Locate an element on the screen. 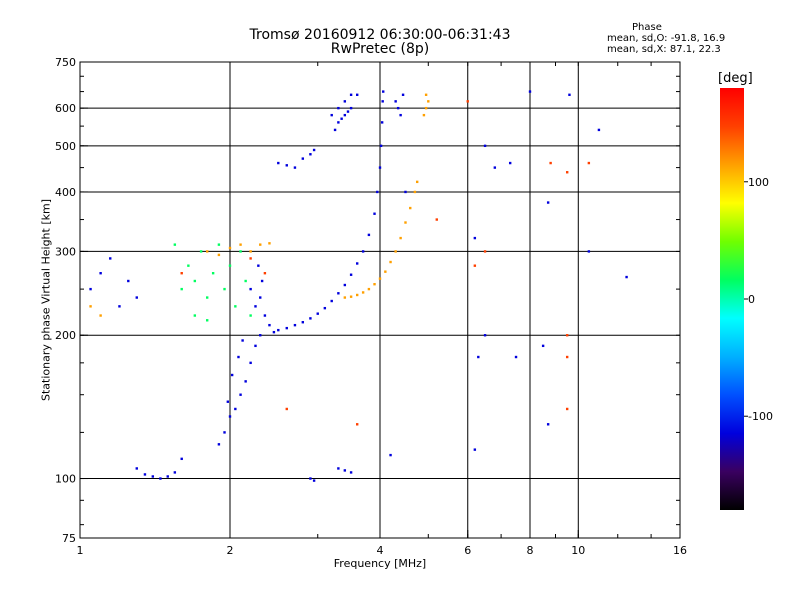 The height and width of the screenshot is (600, 800). y-tick-label: 300 is located at coordinates (65, 251).